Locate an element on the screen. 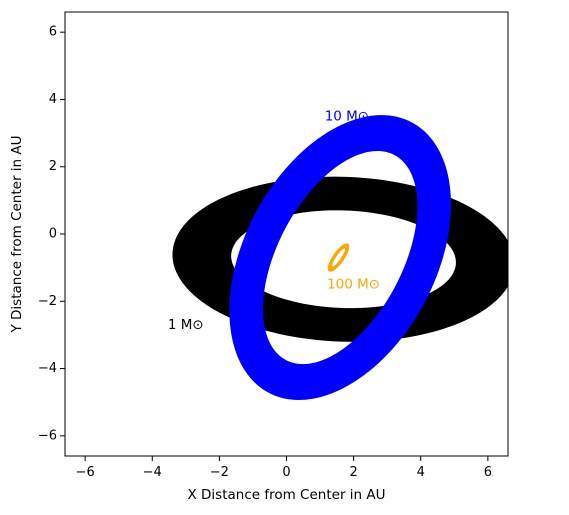  orbit-ring-100-msun is located at coordinates (338, 257).